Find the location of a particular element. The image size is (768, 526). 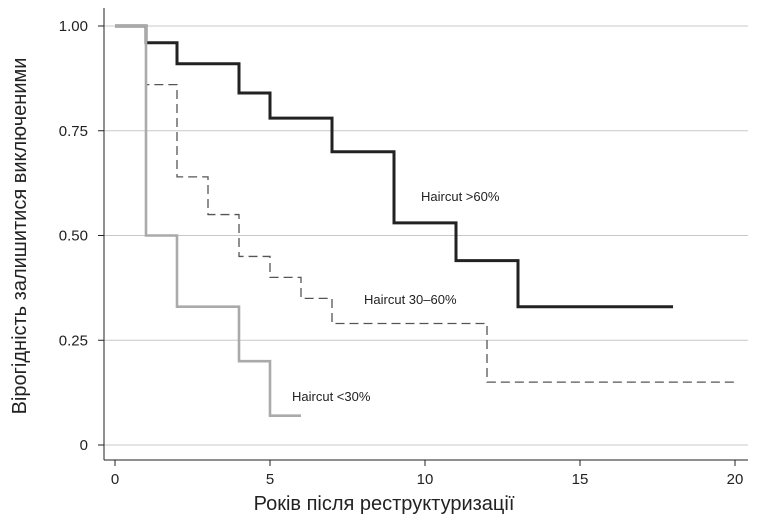

x-axis-title: Років після реструктуризації is located at coordinates (384, 504).